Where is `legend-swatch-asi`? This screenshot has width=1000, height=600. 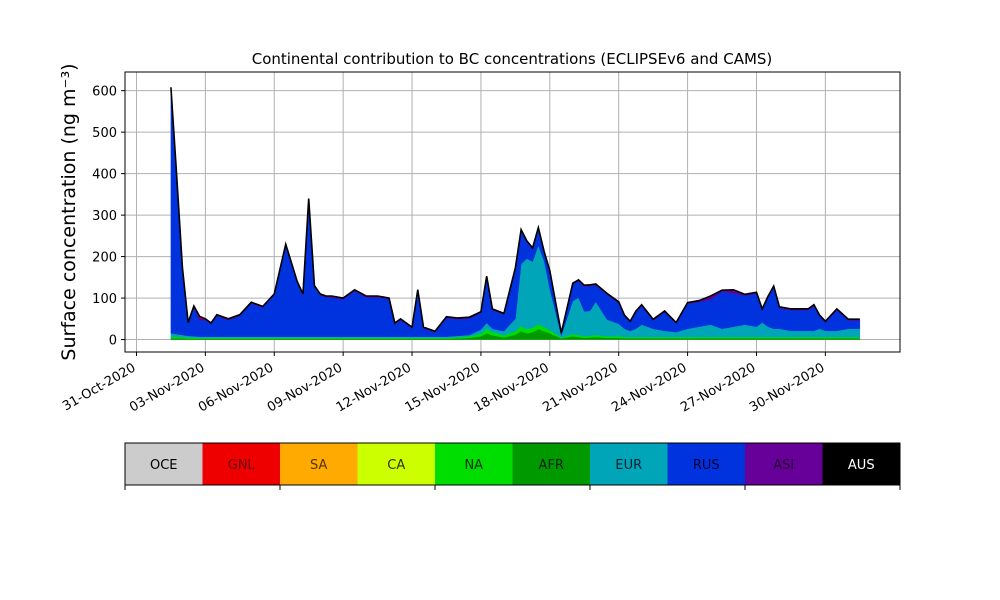 legend-swatch-asi is located at coordinates (784, 464).